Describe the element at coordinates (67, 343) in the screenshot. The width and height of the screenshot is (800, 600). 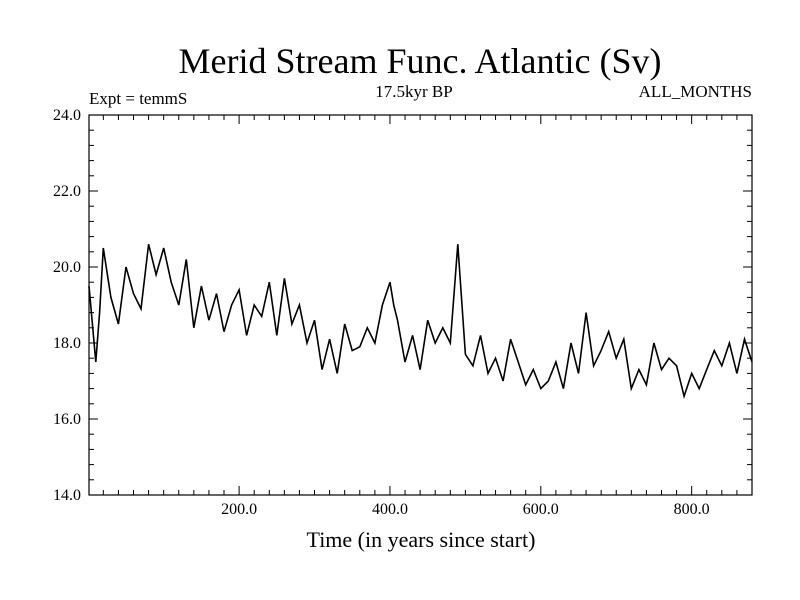
I see `y-tick-label: 18.0` at that location.